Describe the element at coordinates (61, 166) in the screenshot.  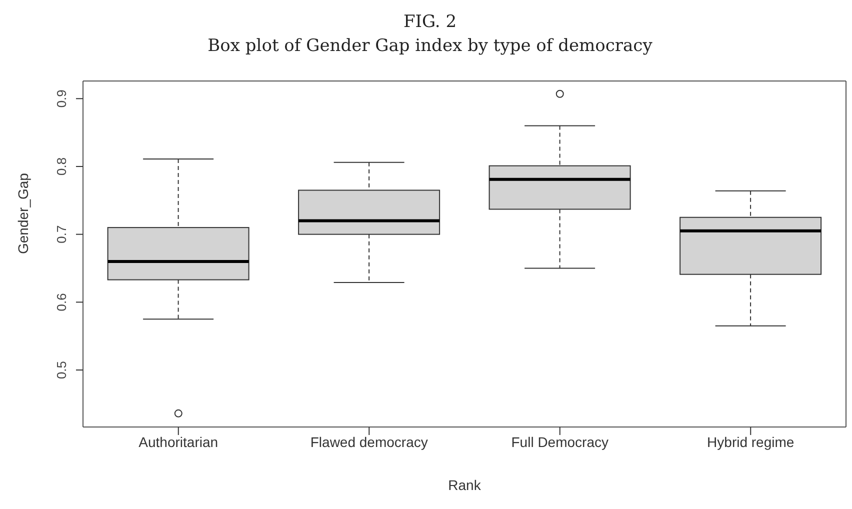
I see `y-tick-label: 0.8` at that location.